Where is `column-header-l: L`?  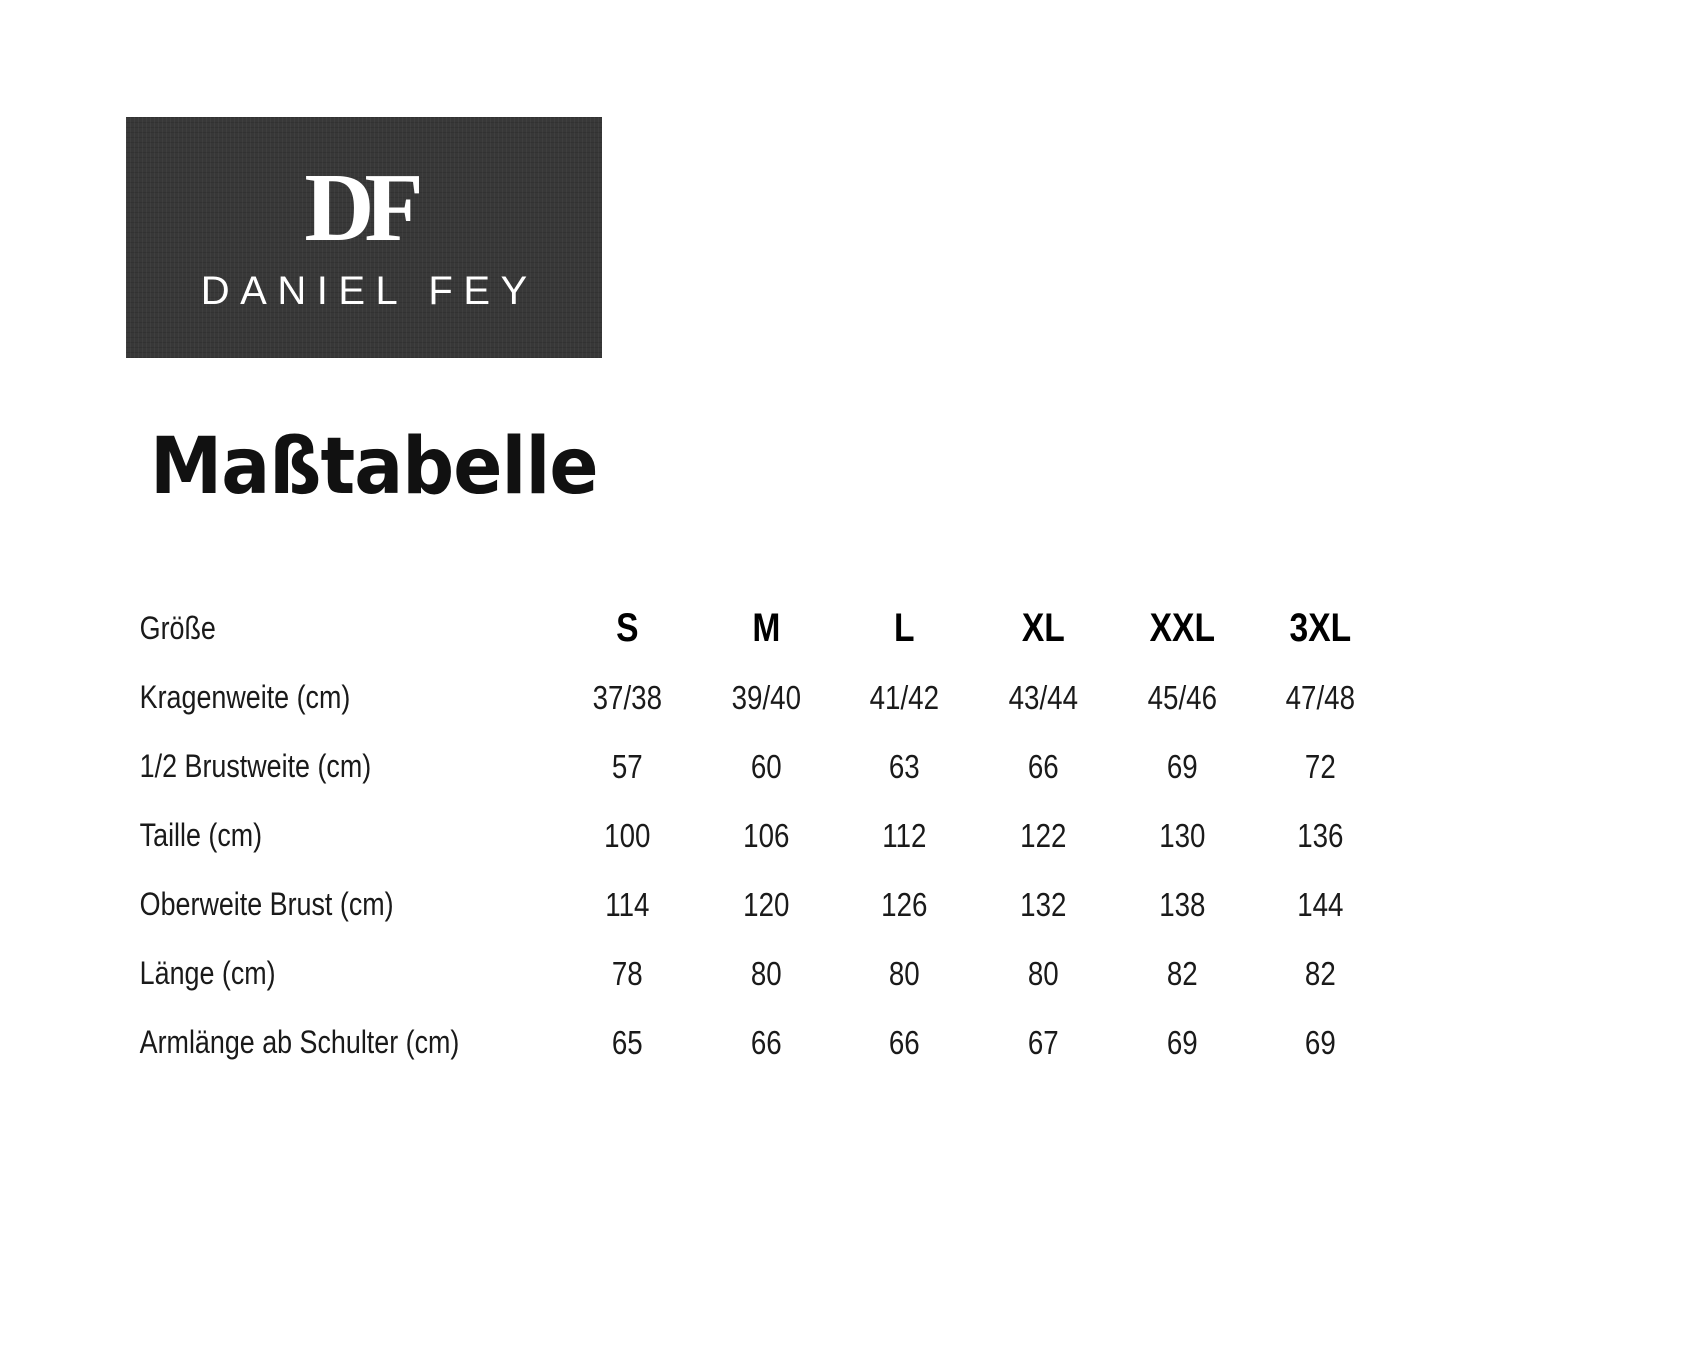 column-header-l: L is located at coordinates (904, 628).